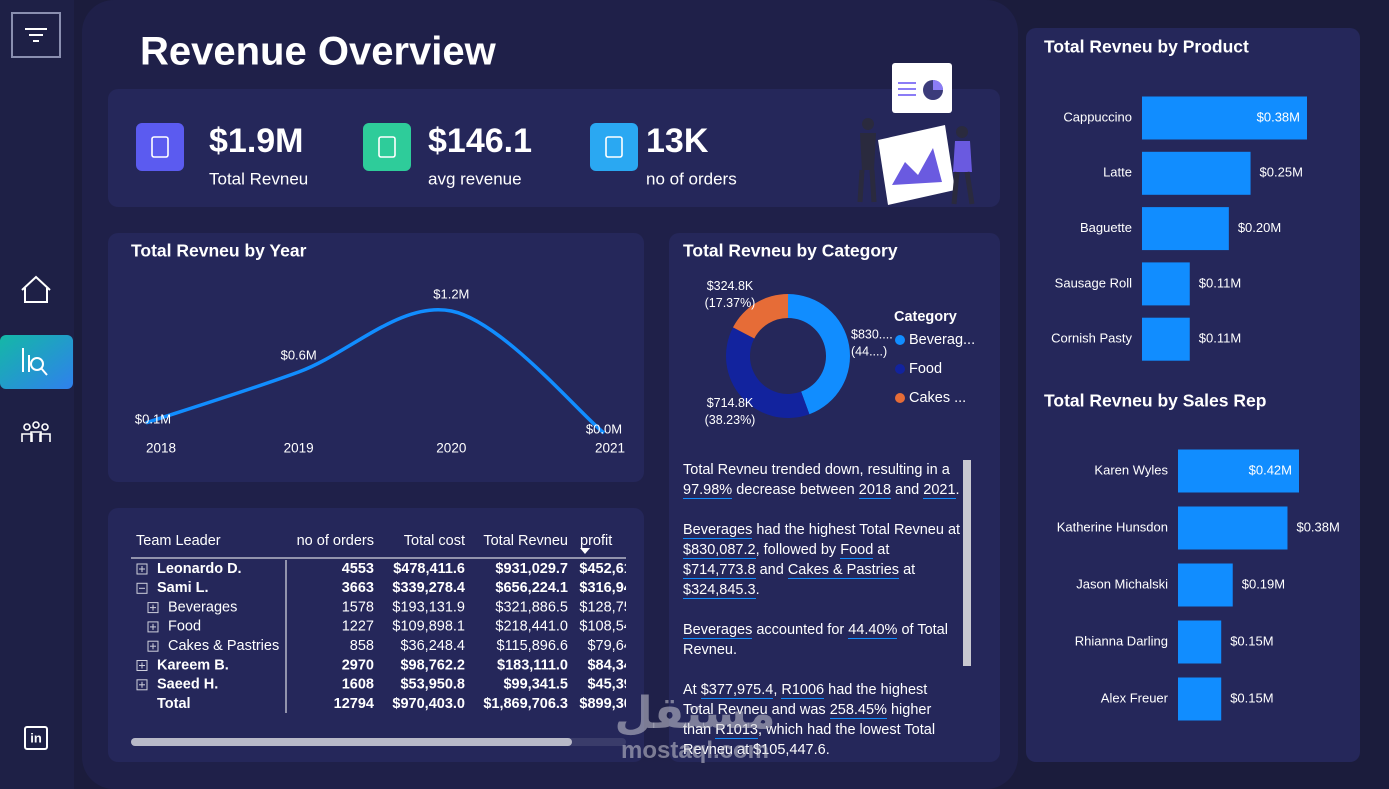 This screenshot has height=789, width=1389. I want to click on table-cell: $36,248.4, so click(432, 646).